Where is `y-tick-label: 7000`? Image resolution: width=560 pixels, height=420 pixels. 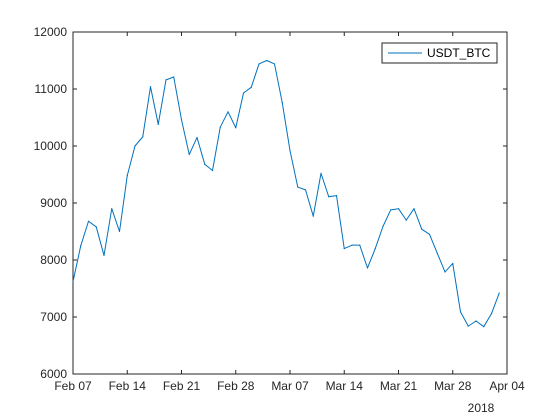
y-tick-label: 7000 is located at coordinates (53, 317).